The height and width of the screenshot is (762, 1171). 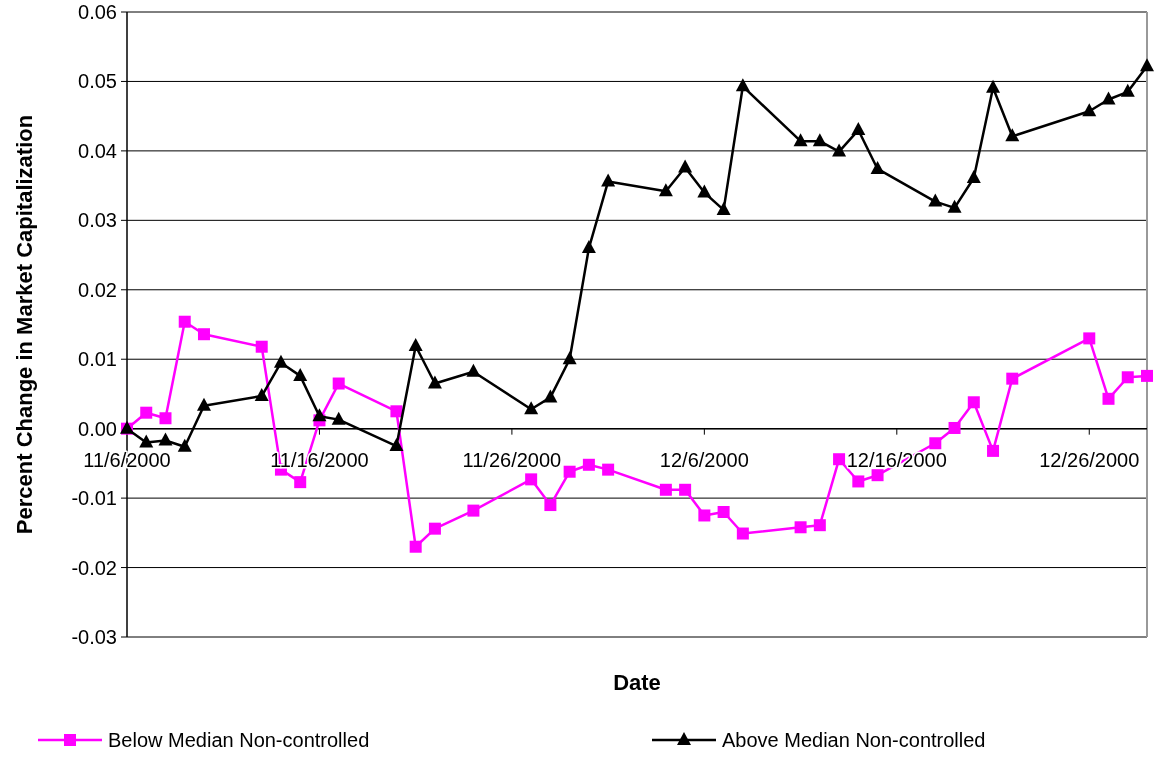 What do you see at coordinates (97, 81) in the screenshot?
I see `y-tick-label: 0.05` at bounding box center [97, 81].